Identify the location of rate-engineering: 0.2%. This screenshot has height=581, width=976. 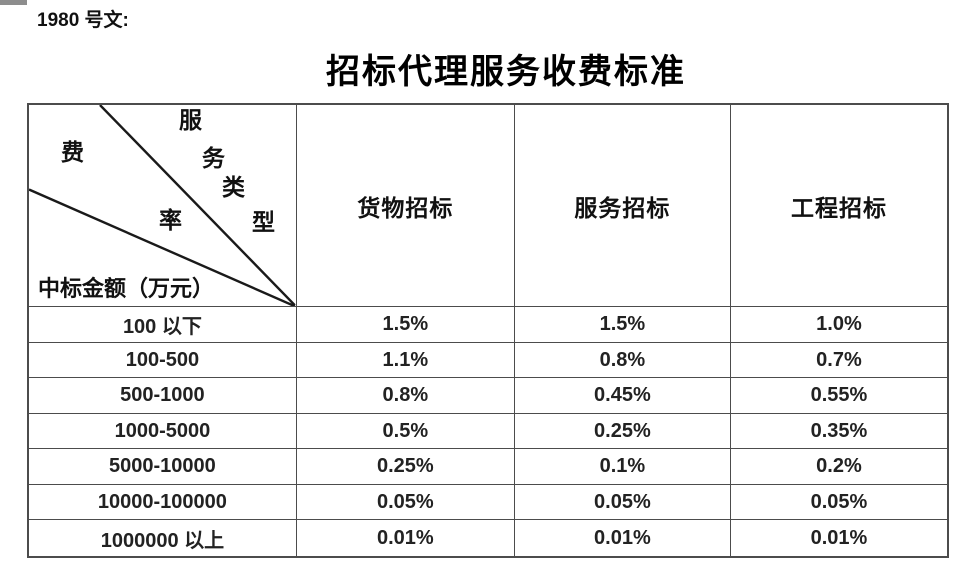
(838, 467).